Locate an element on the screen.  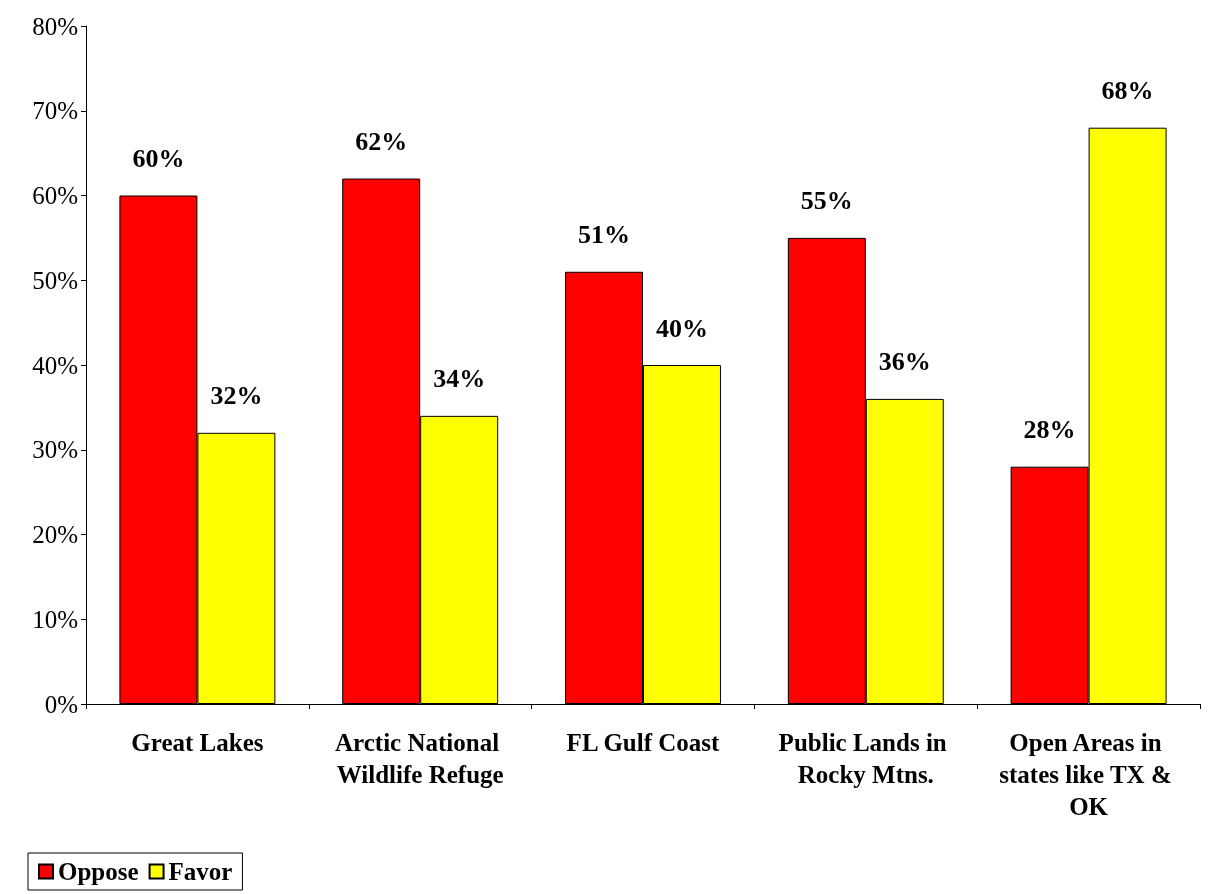
data-label: 40% is located at coordinates (681, 328).